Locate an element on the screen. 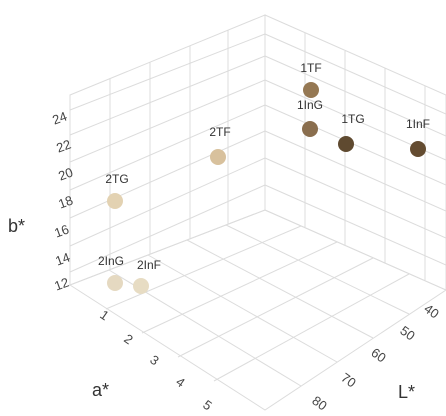 The height and width of the screenshot is (416, 446). point-marker-1inf is located at coordinates (418, 149).